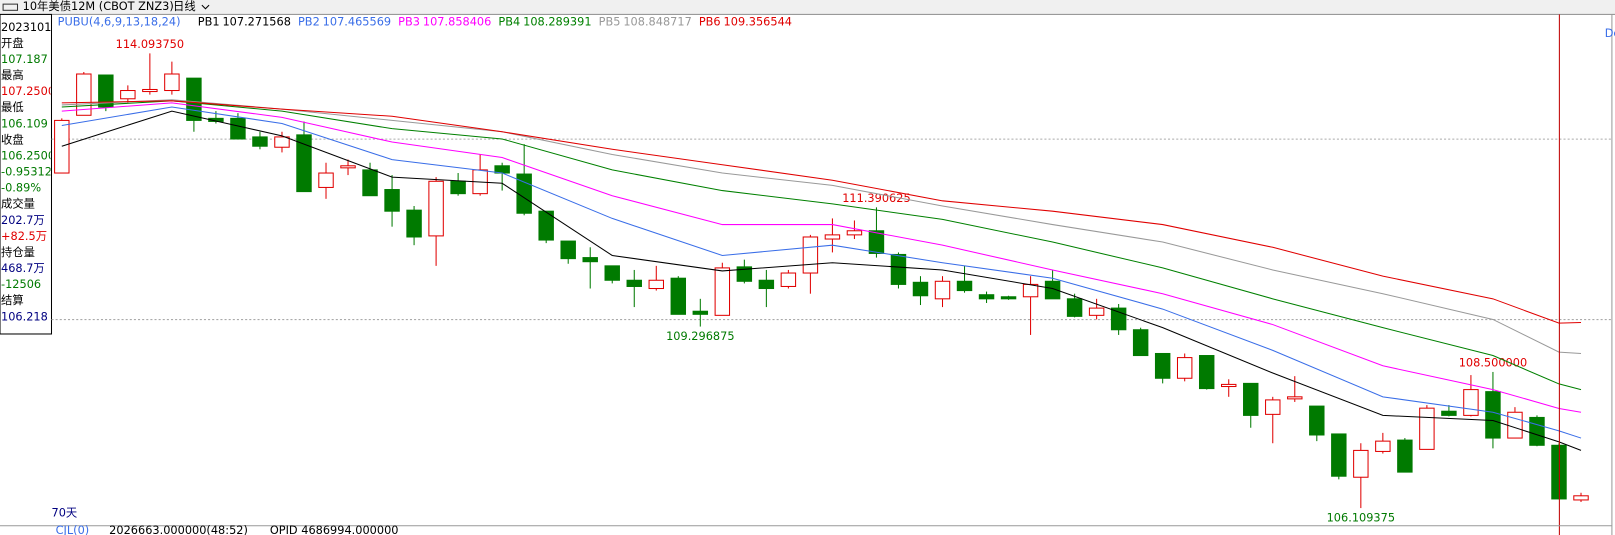 This screenshot has width=1615, height=535. Describe the element at coordinates (1361, 517) in the screenshot. I see `low-label: 106.109375` at that location.